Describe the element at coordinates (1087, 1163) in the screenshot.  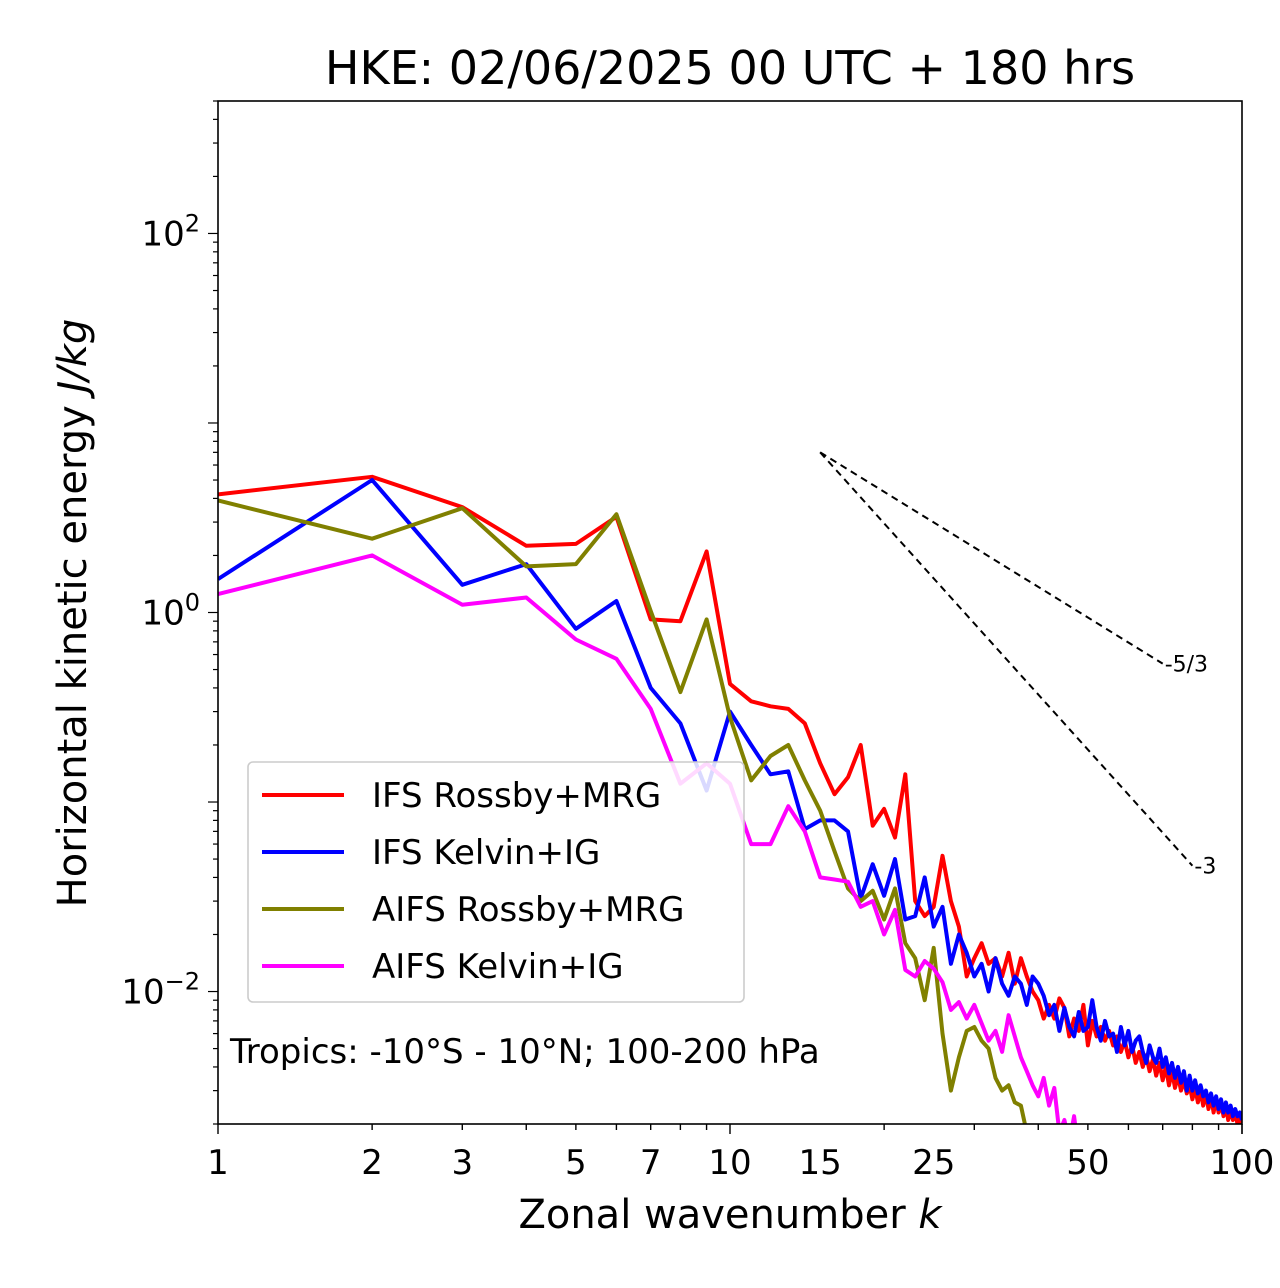
I see `x-tick-label: 50` at that location.